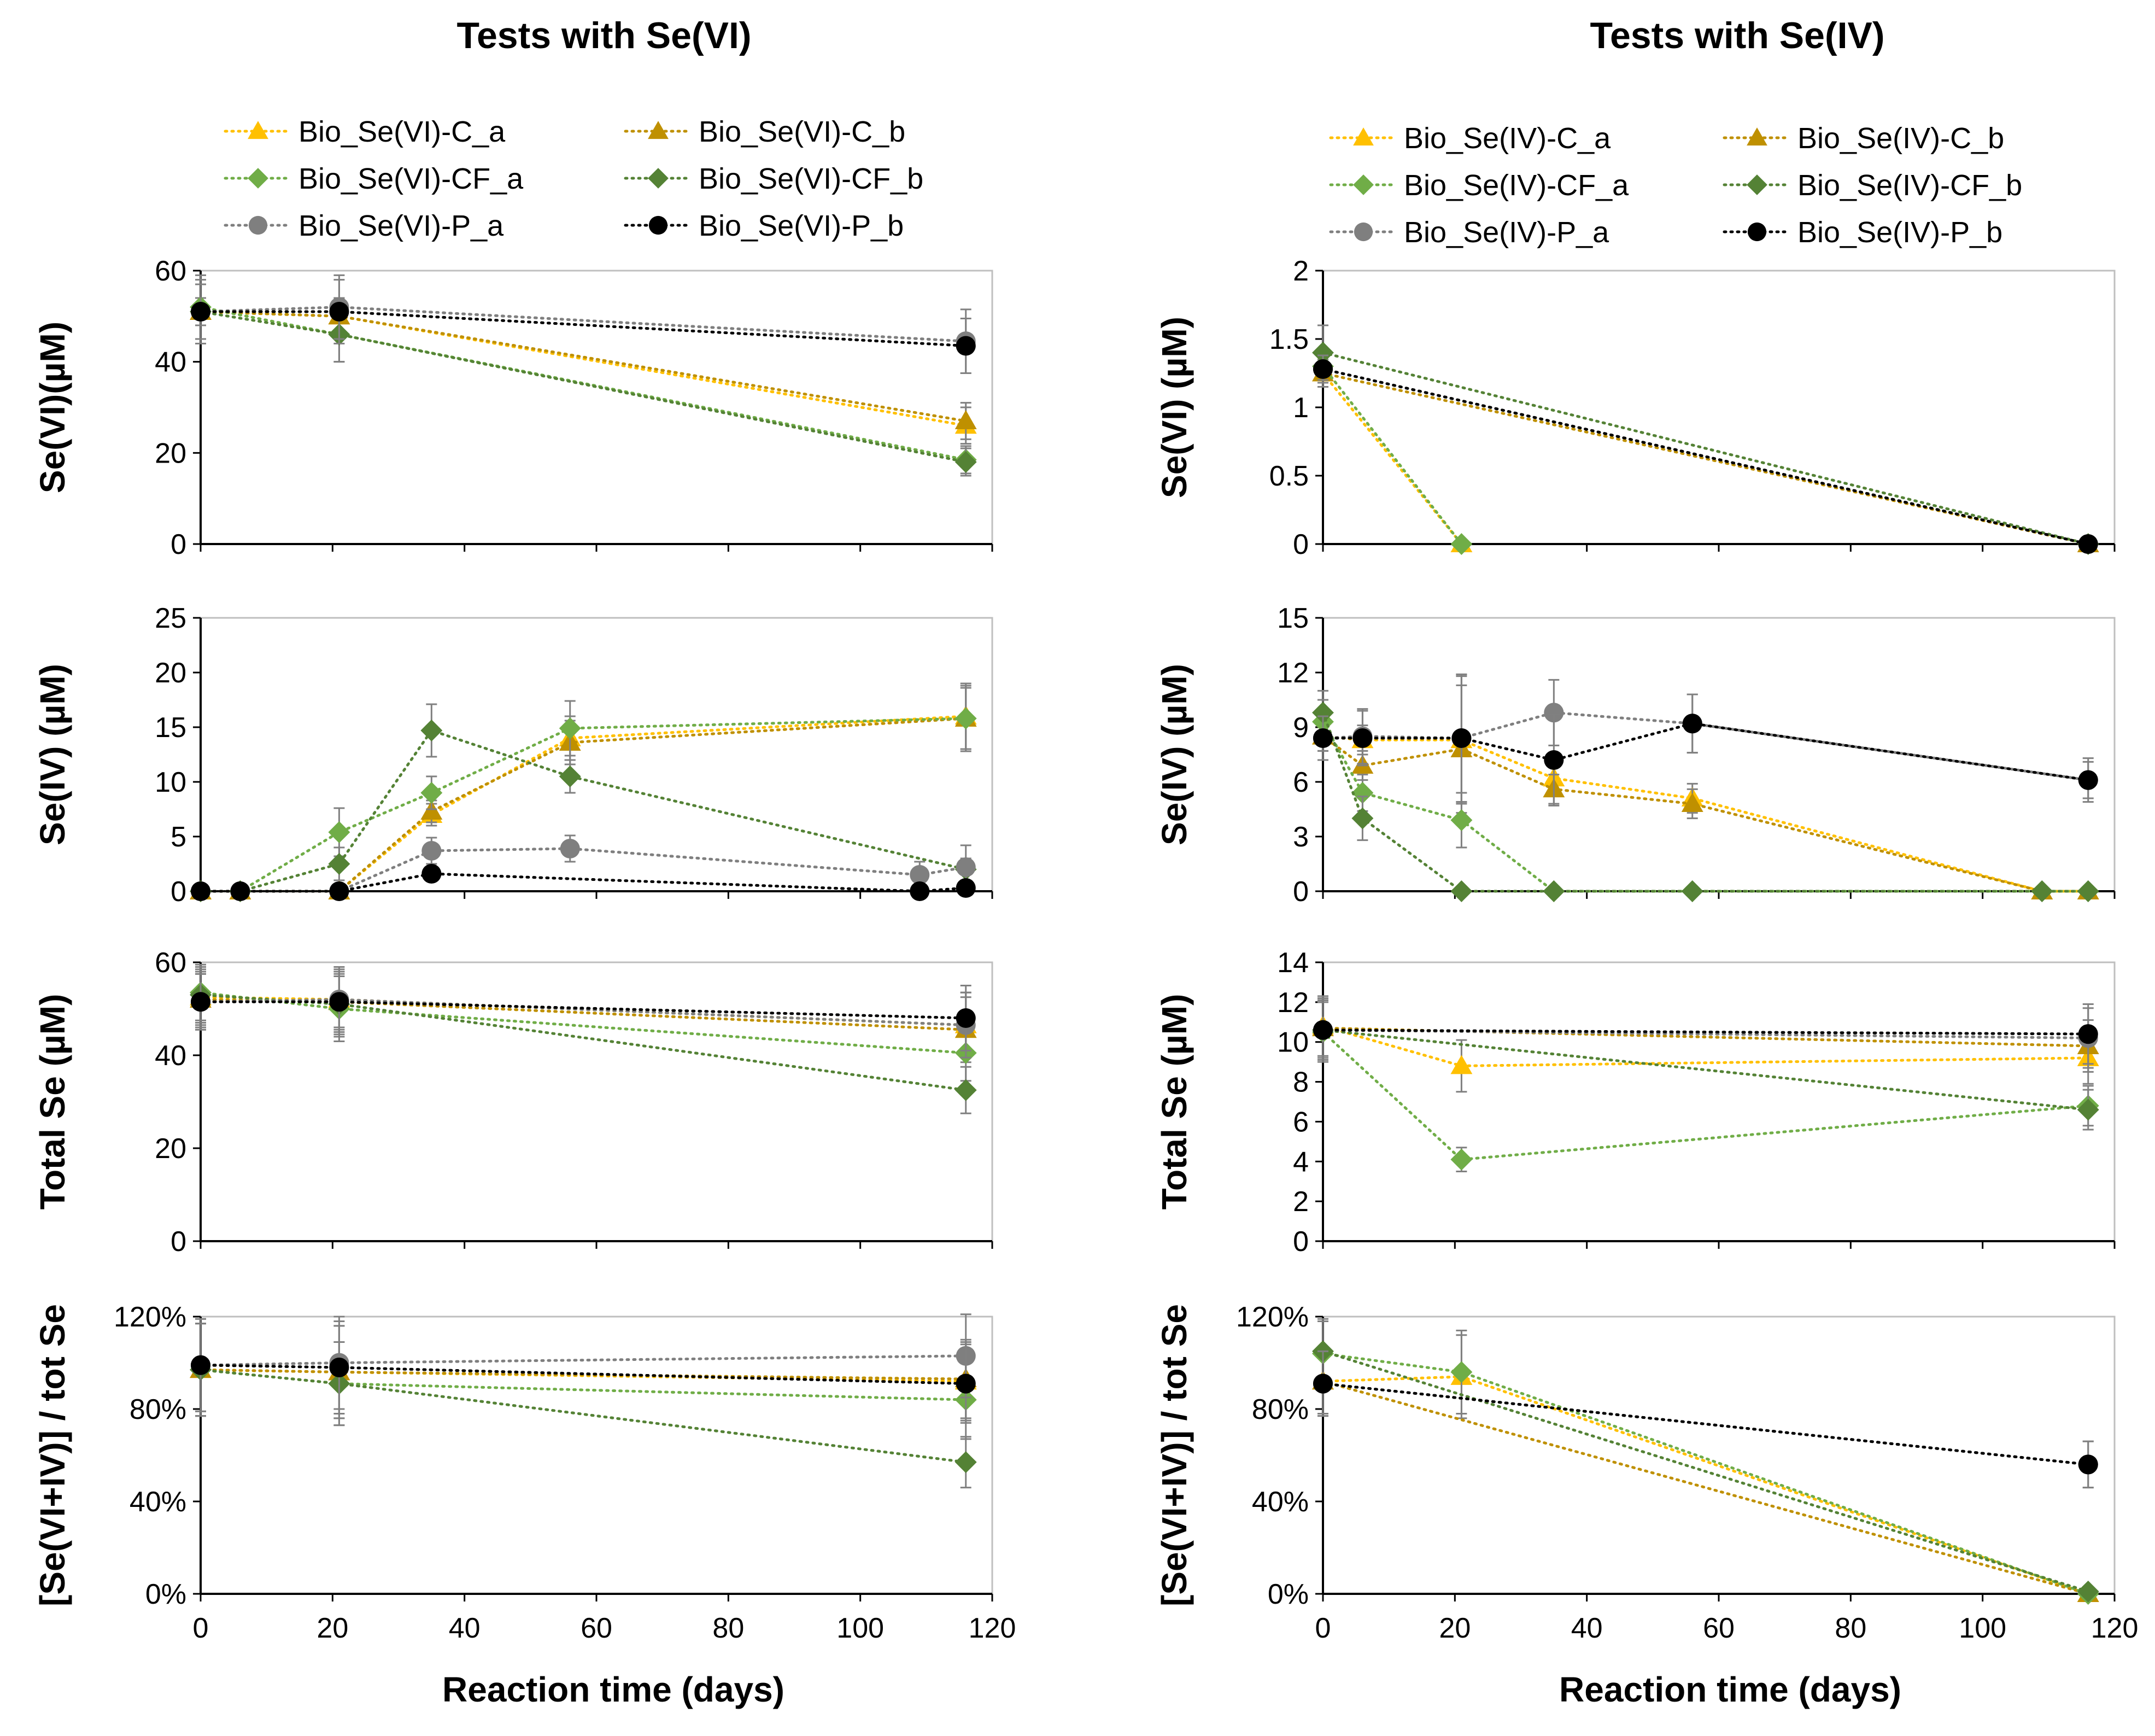 The image size is (2155, 1736). Describe the element at coordinates (1900, 138) in the screenshot. I see `legend-label: Bio_Se(IV)-C_b` at that location.